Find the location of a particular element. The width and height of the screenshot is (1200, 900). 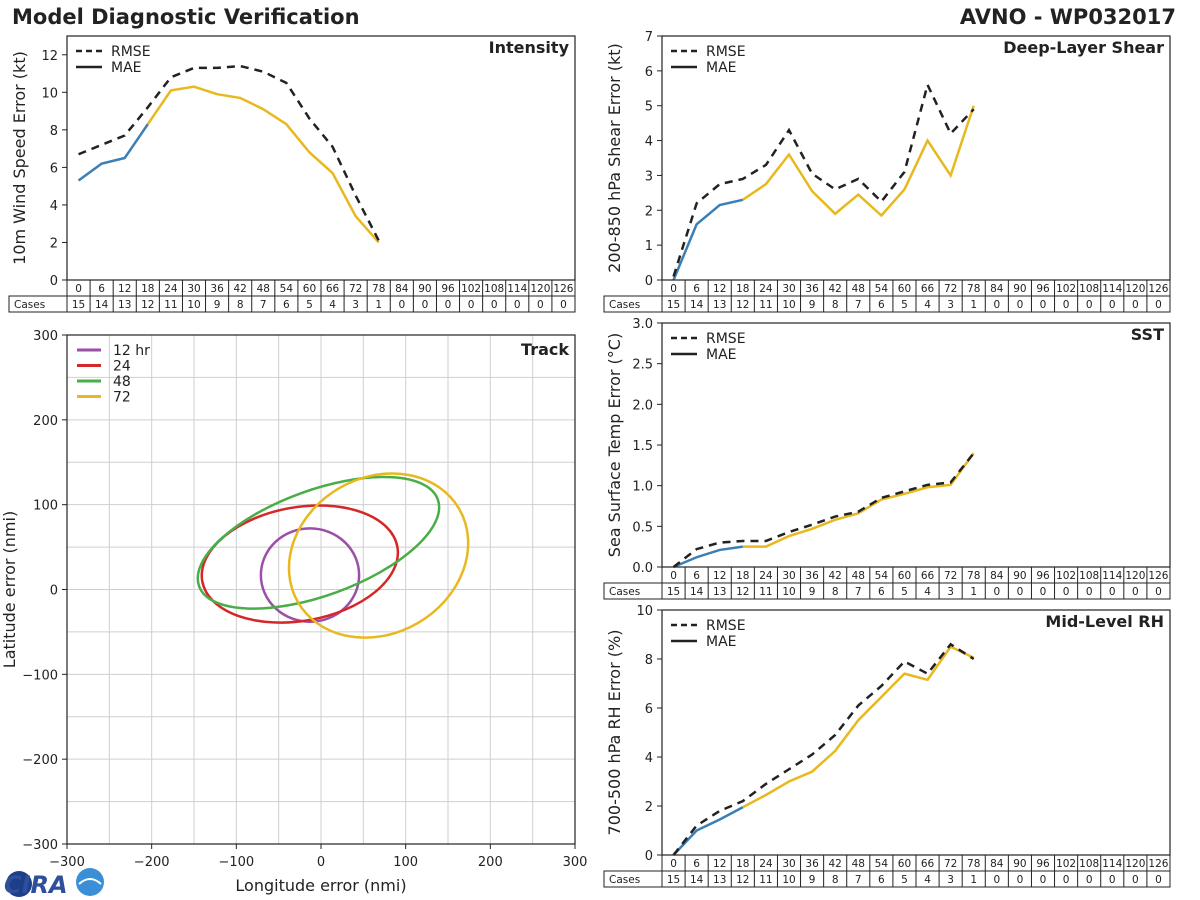

shear-title: Deep-Layer Shear is located at coordinates (1083, 47).